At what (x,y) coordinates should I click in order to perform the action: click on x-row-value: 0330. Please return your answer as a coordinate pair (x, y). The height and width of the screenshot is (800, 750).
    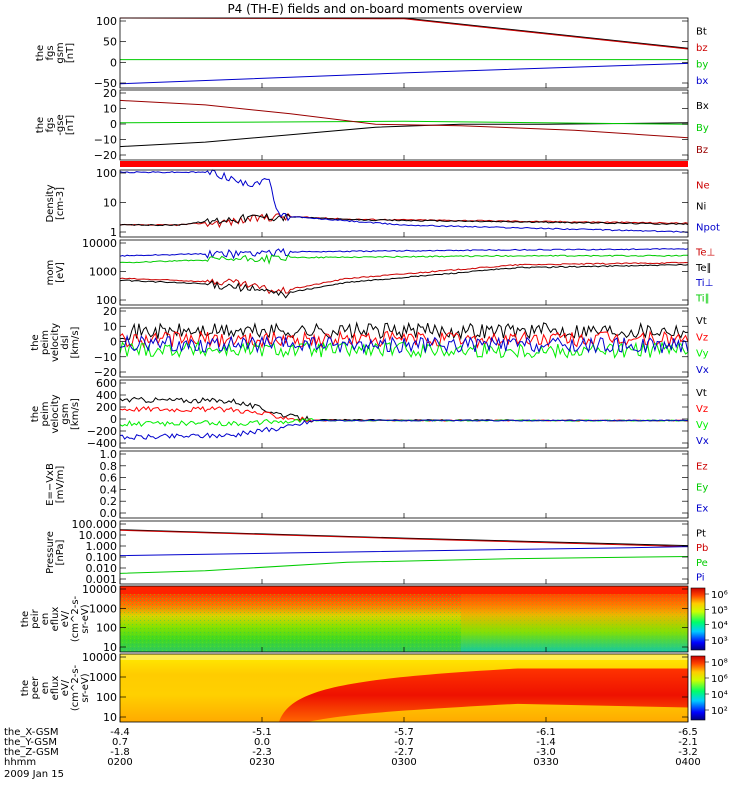
    Looking at the image, I should click on (545, 762).